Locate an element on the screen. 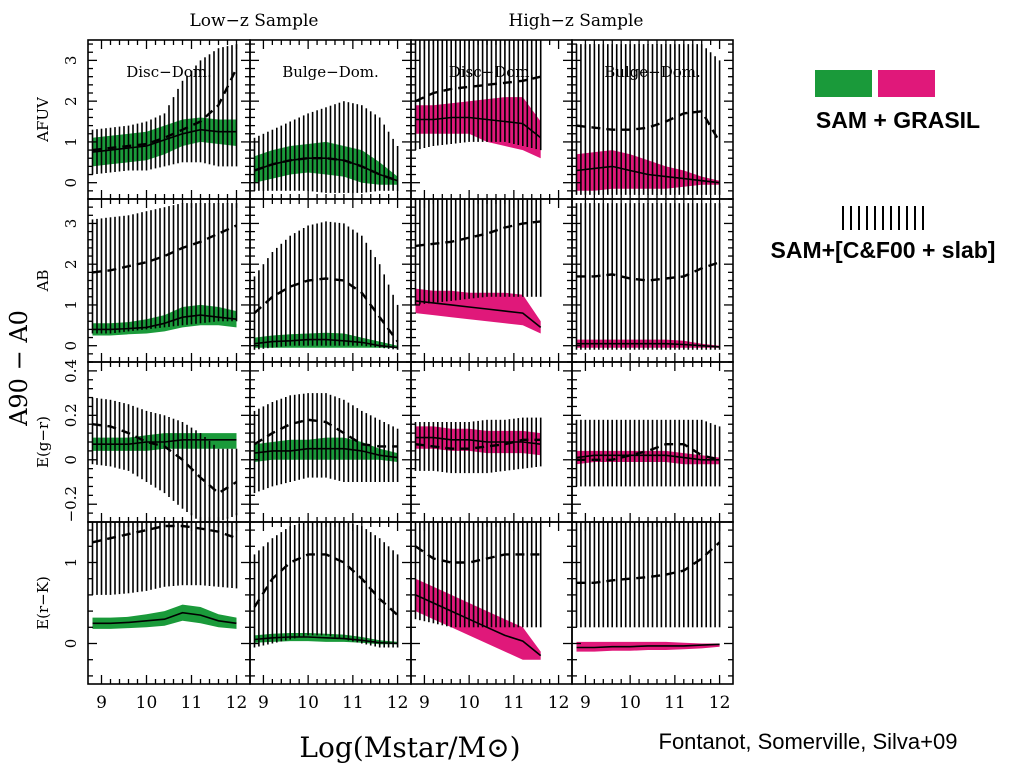  panel-r1-c0 is located at coordinates (169, 280).